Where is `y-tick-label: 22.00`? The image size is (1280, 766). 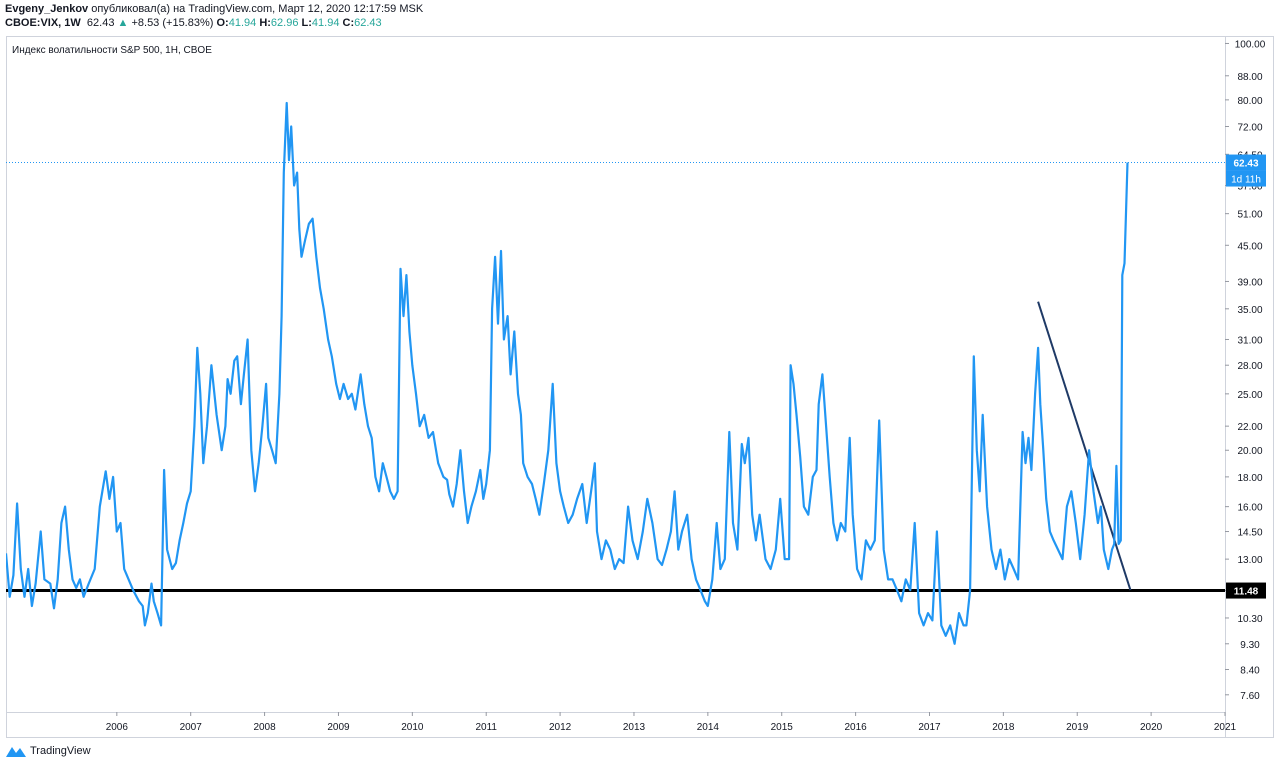
y-tick-label: 22.00 is located at coordinates (1249, 427).